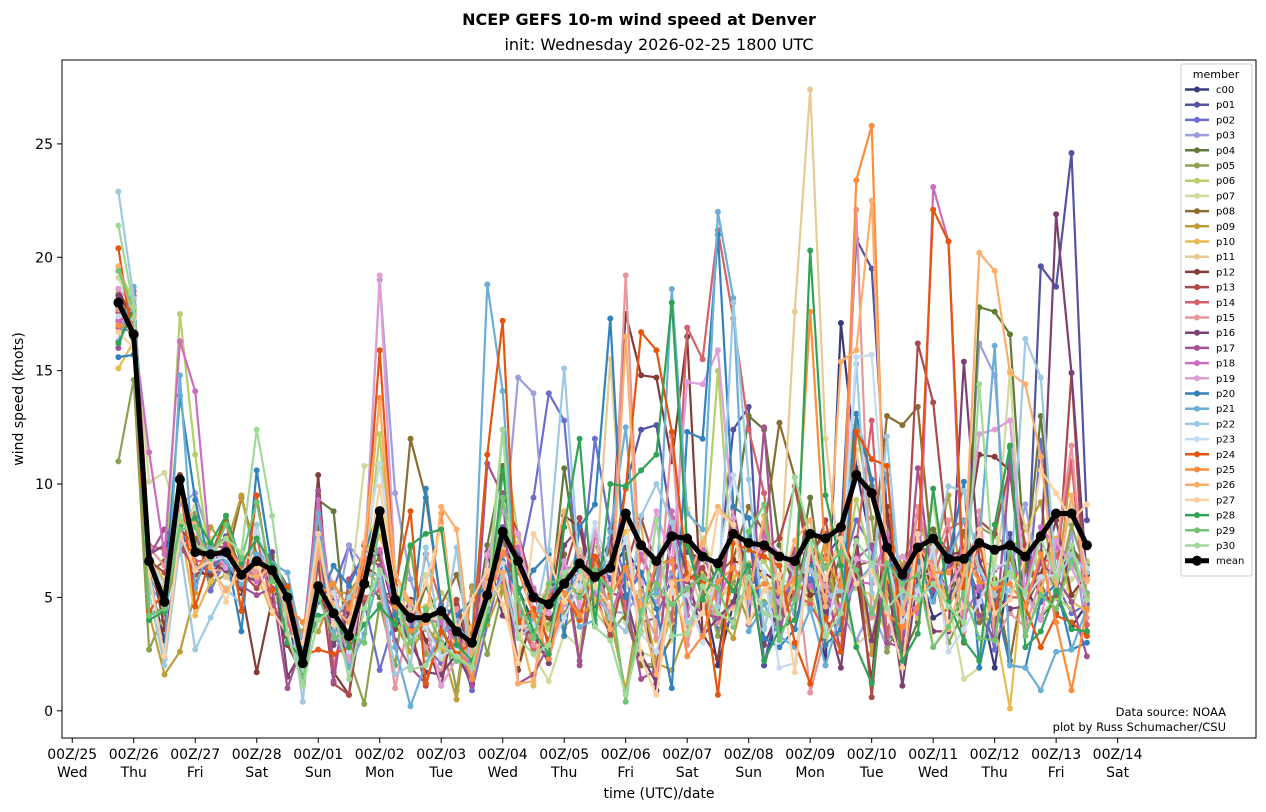 The image size is (1266, 812). Describe the element at coordinates (1225, 348) in the screenshot. I see `legend-label: p17` at that location.